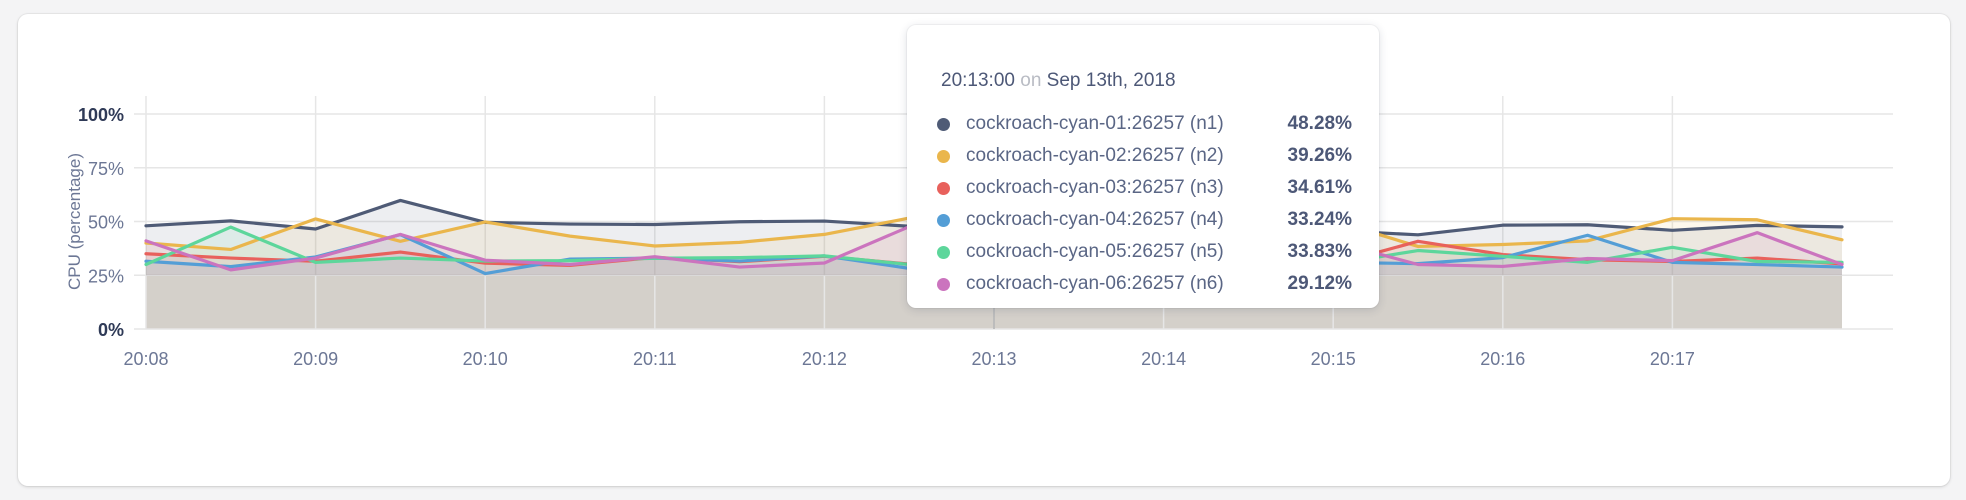 The width and height of the screenshot is (1966, 500). I want to click on tooltip-series-row: cockroach-cyan-02:26257 (n2) 39.26%, so click(1144, 156).